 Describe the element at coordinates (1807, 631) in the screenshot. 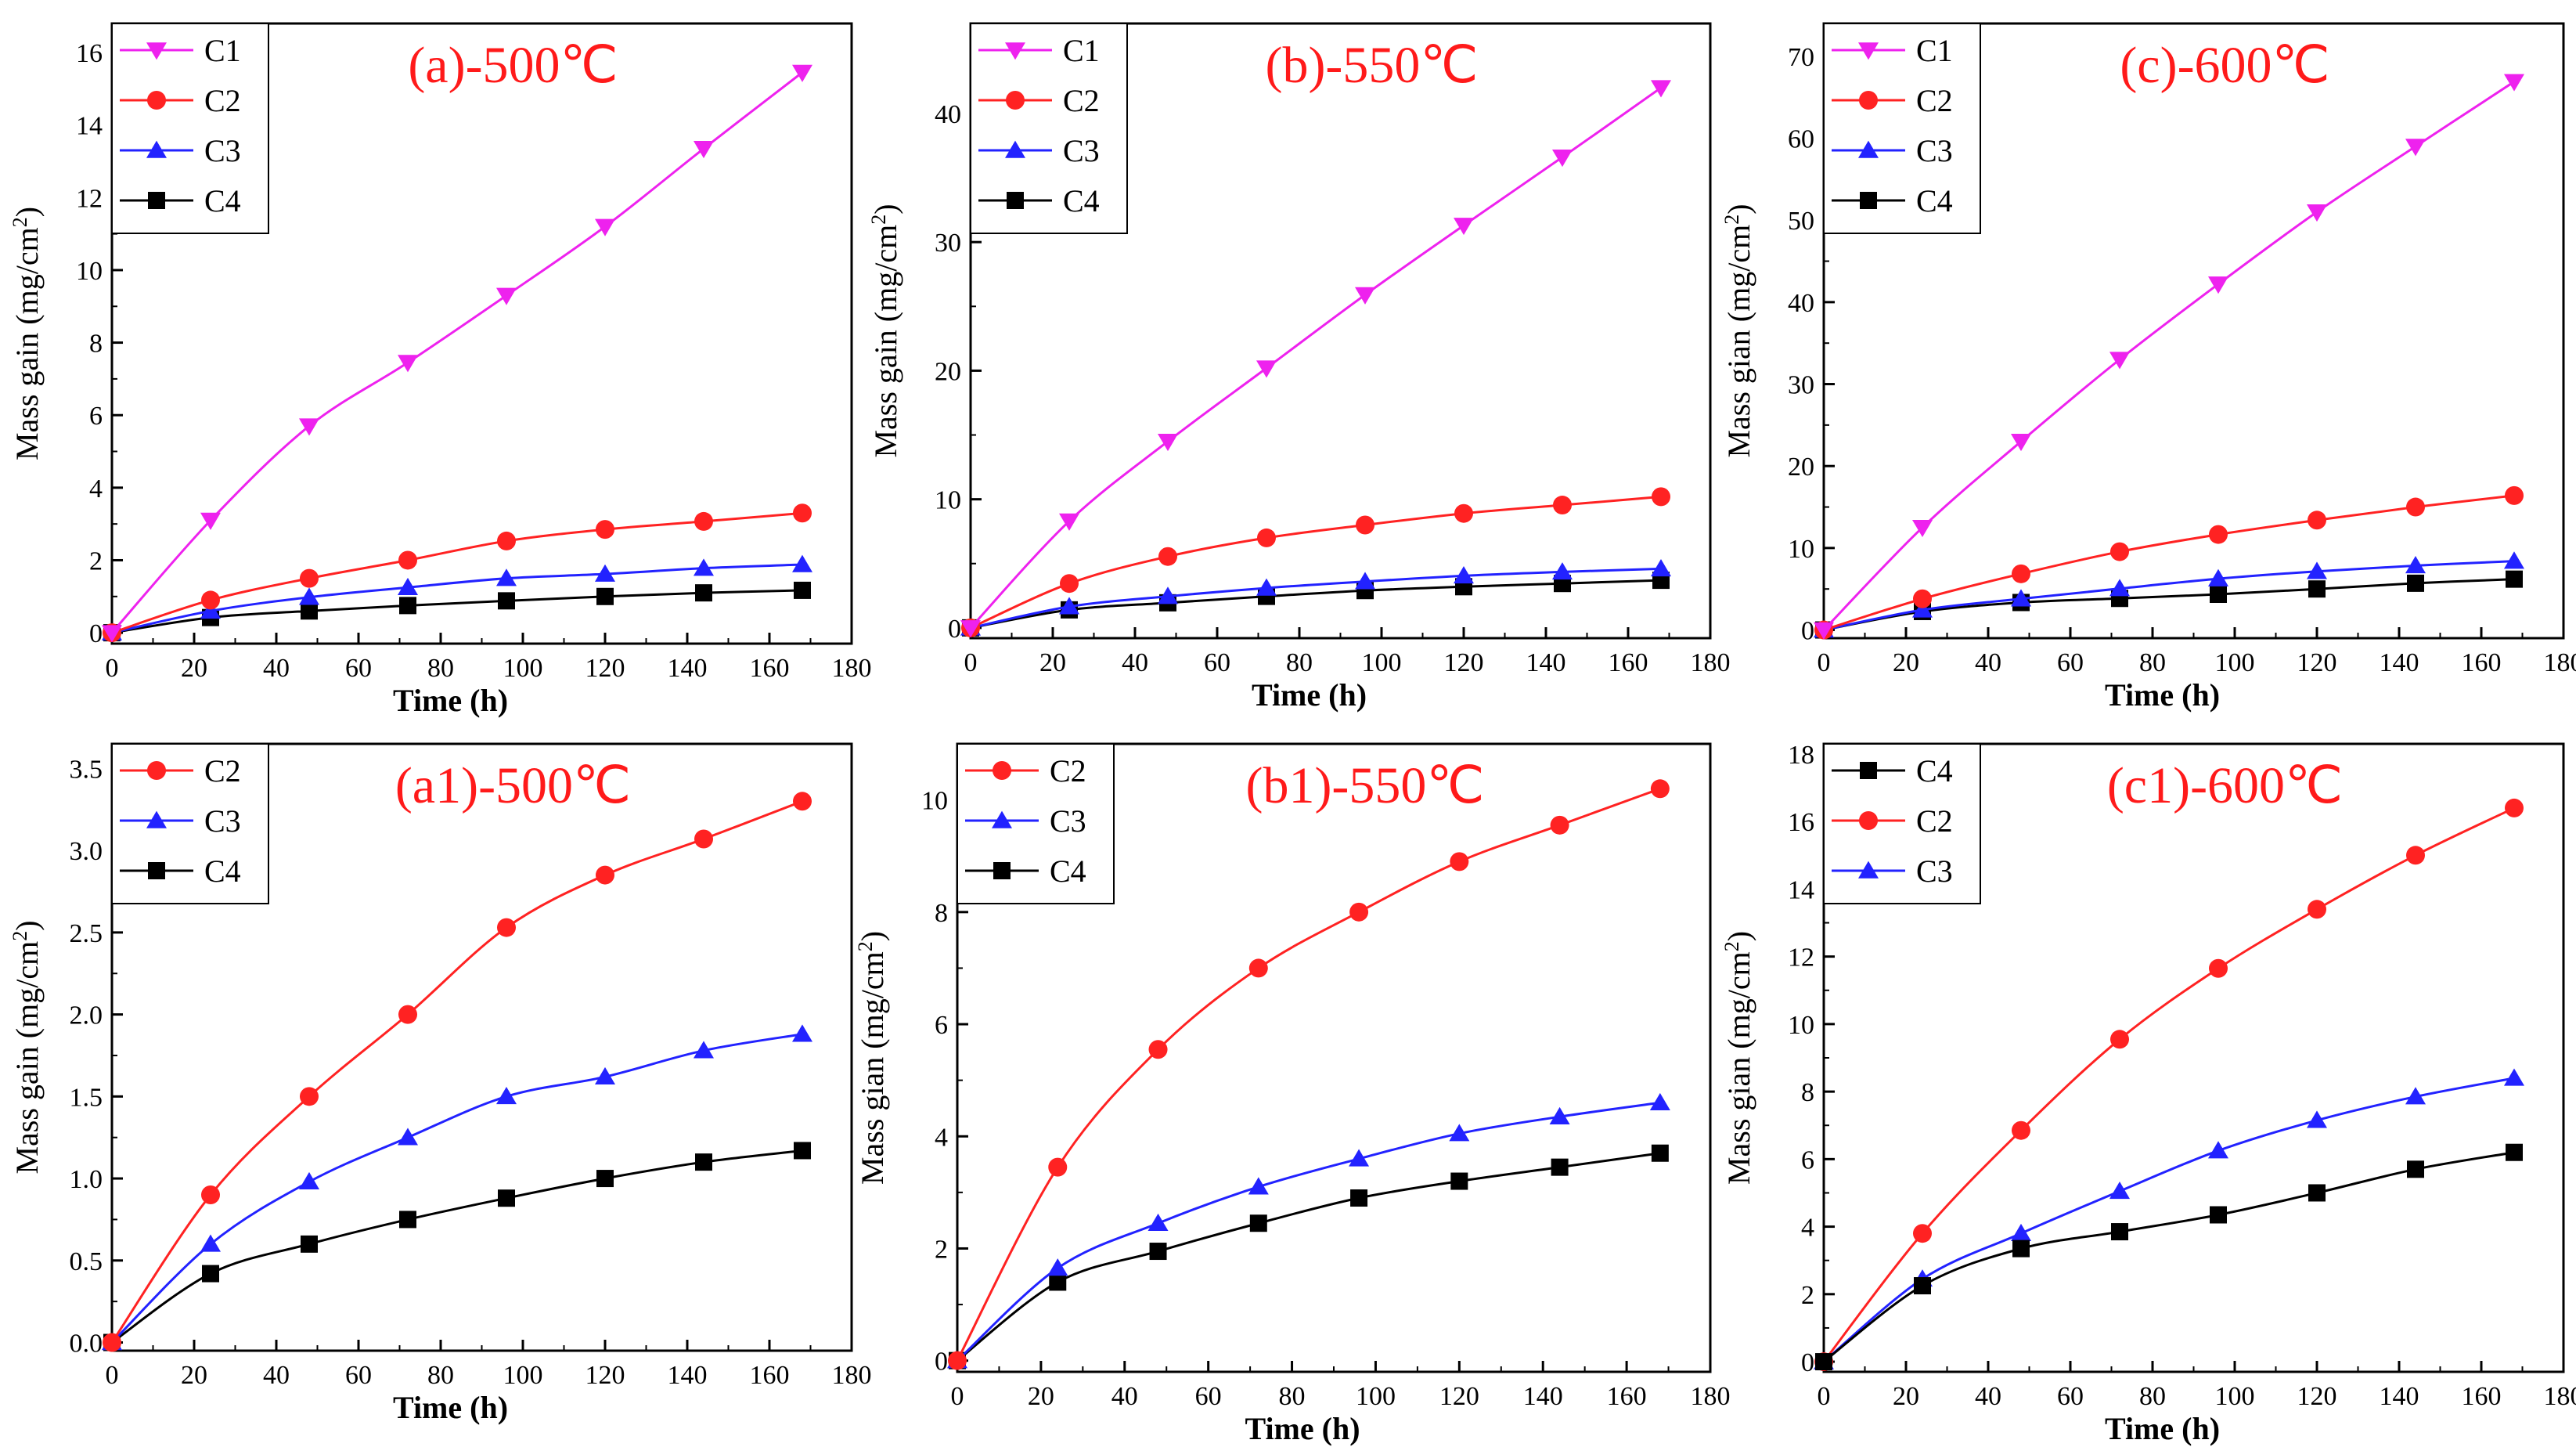

I see `y-tick-label: 0` at that location.